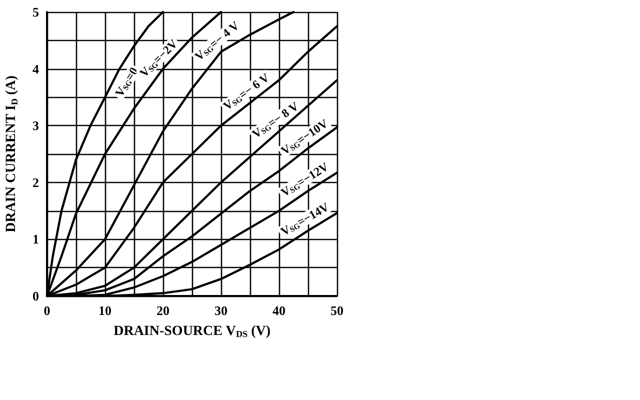  Describe the element at coordinates (192, 332) in the screenshot. I see `x-axis-title: DRAIN-SOURCE VDS (V)` at that location.